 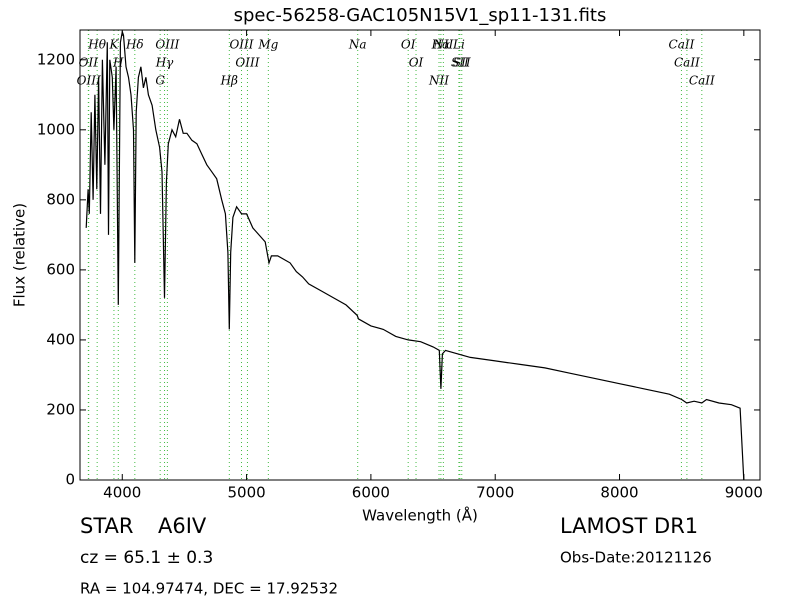 I want to click on y-tick-label: 1000, so click(x=56, y=129).